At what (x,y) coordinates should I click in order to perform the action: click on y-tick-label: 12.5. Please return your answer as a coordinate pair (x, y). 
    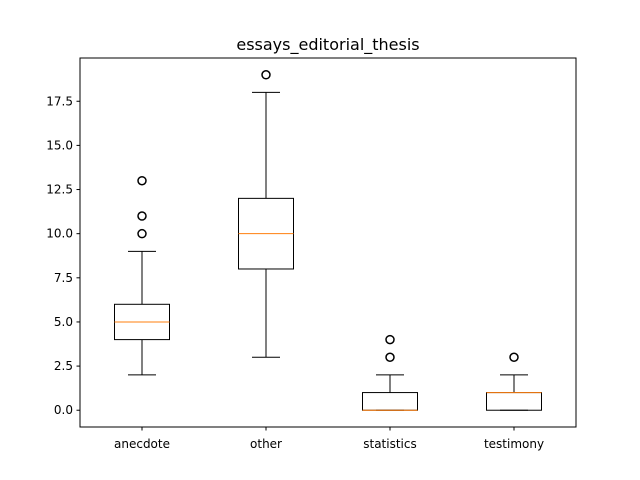
    Looking at the image, I should click on (59, 190).